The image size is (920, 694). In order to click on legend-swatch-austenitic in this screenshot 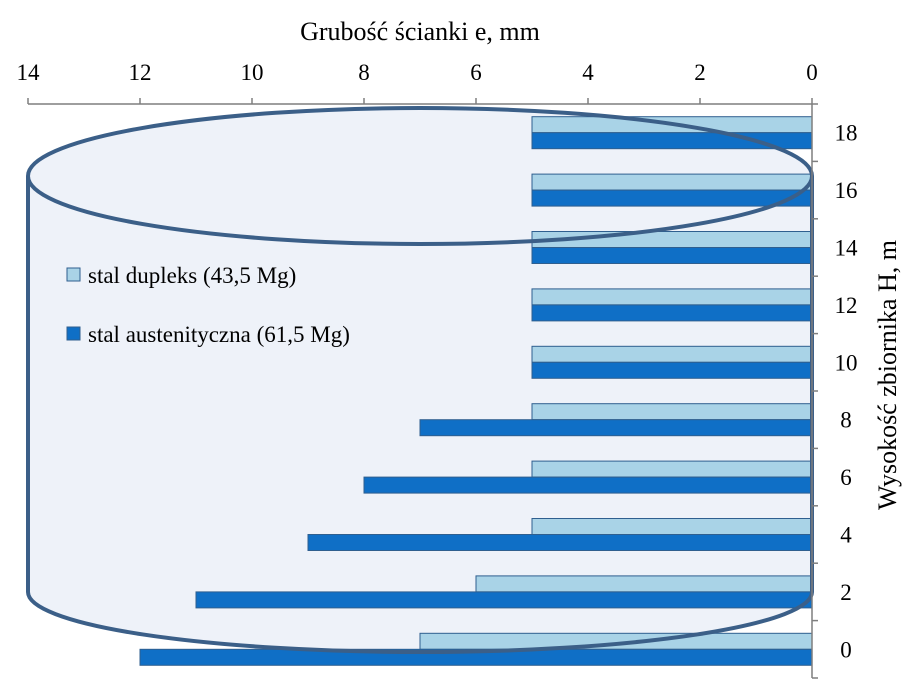, I will do `click(73, 333)`.